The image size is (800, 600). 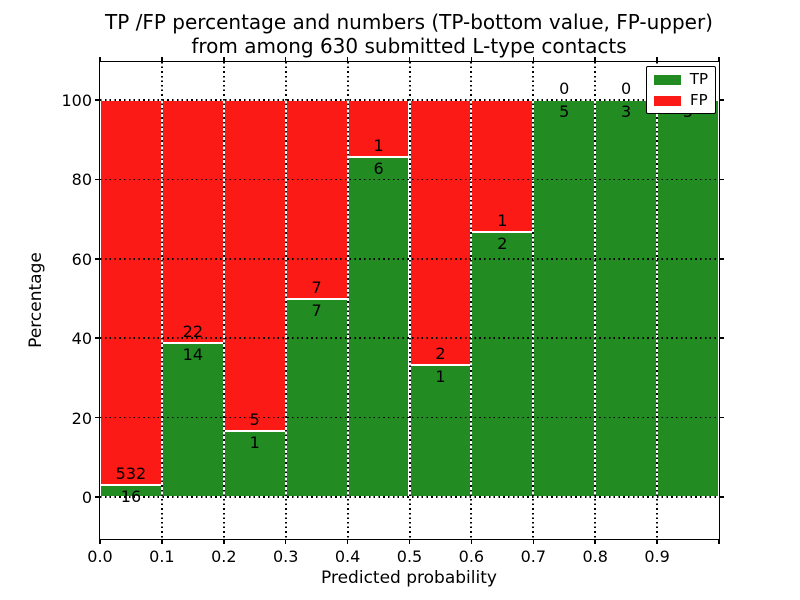 I want to click on x-tick-label: 0.3, so click(x=285, y=556).